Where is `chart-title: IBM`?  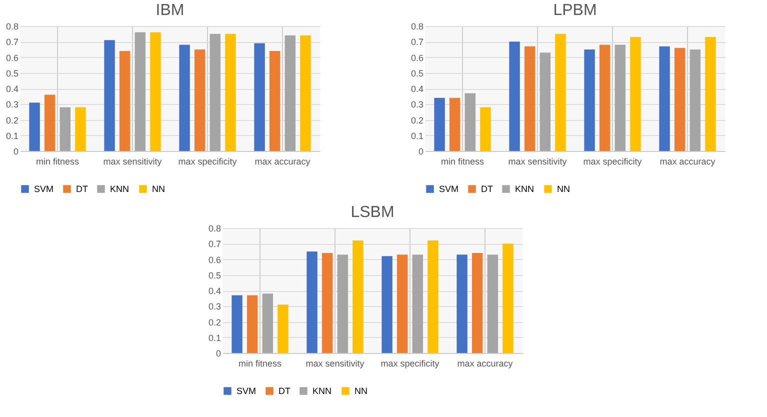 chart-title: IBM is located at coordinates (170, 10).